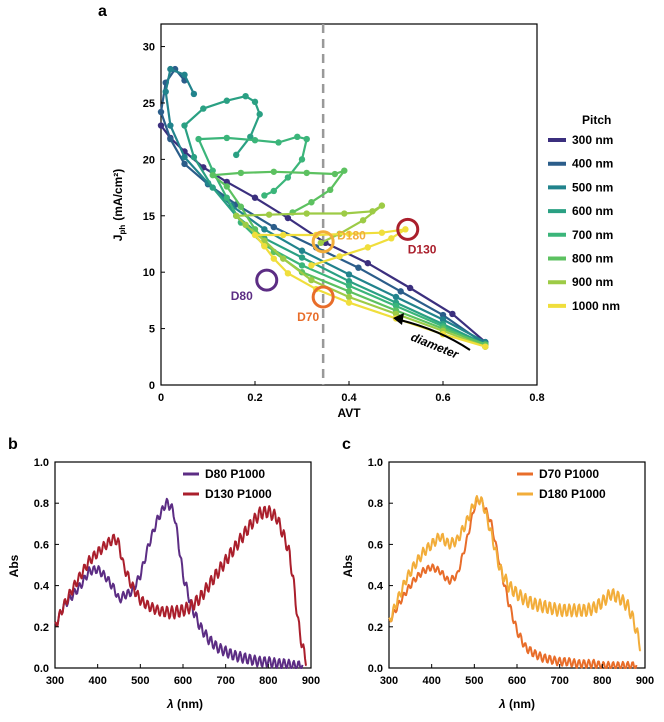 This screenshot has height=722, width=664. I want to click on y-ticks-b: 0.0 0.2 0.4 0.6 0.8 1.0, so click(46, 566).